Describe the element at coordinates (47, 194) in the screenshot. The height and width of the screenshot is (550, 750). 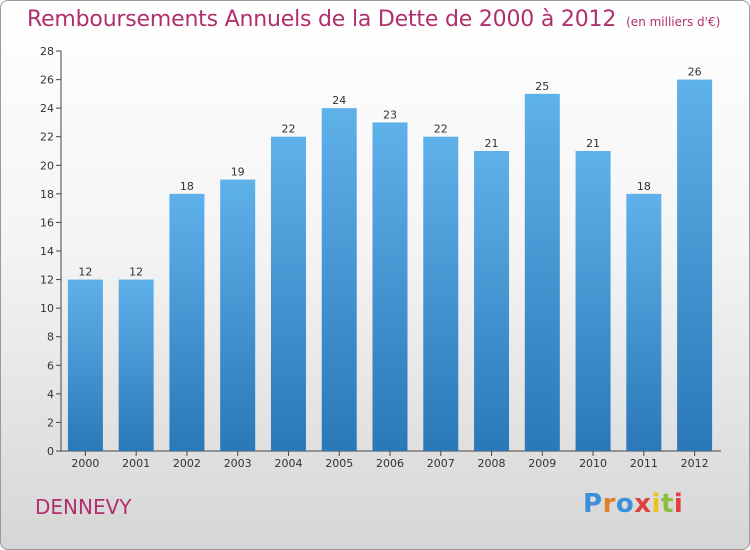
I see `y-tick-label: 18` at that location.